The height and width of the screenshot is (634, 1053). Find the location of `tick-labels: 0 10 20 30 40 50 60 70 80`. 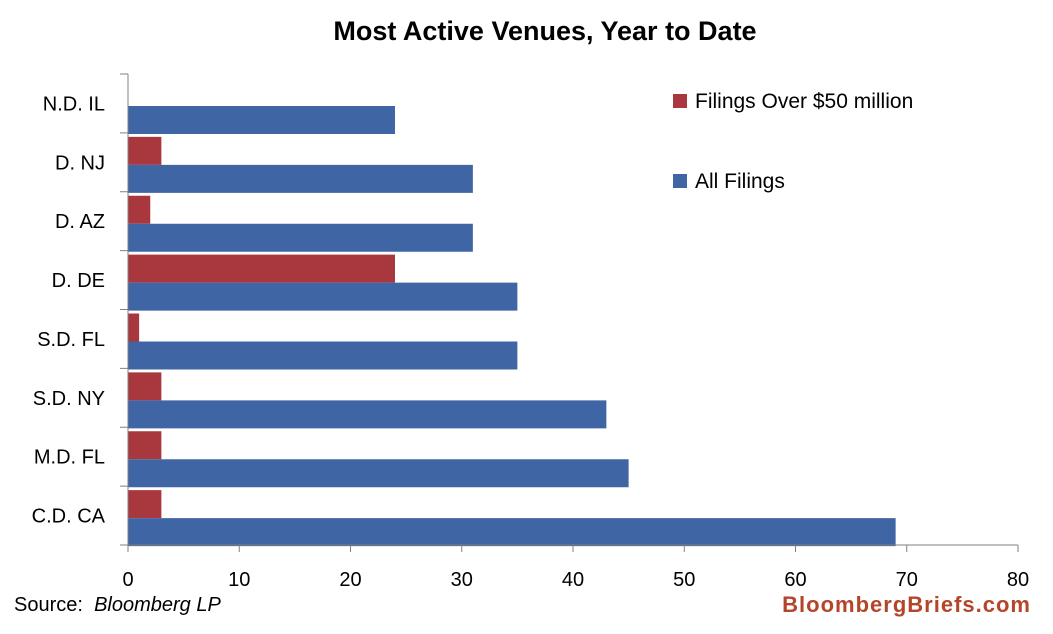

tick-labels: 0 10 20 30 40 50 60 70 80 is located at coordinates (575, 580).